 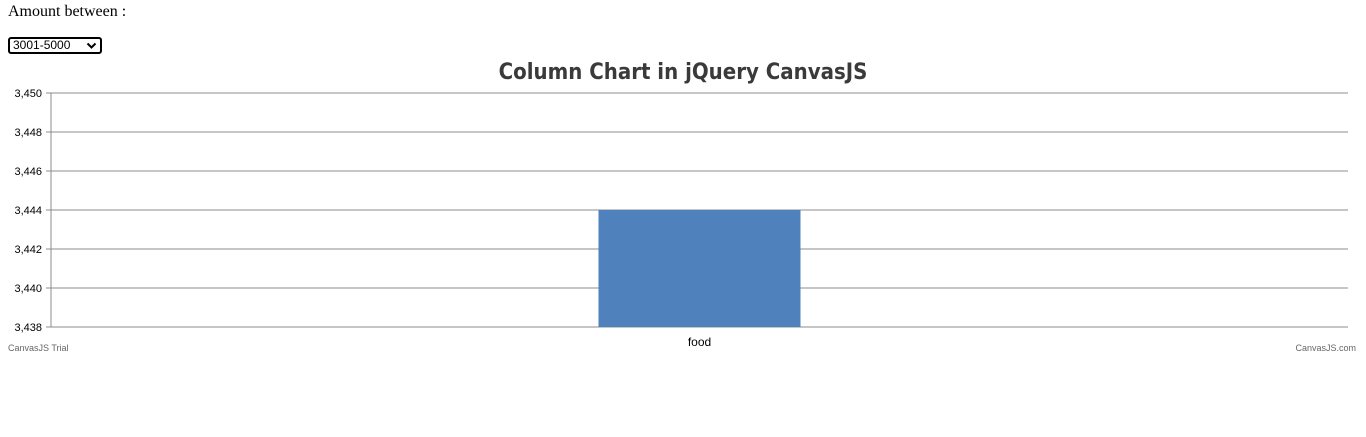 I want to click on y-tick-label: 3,448, so click(x=28, y=133).